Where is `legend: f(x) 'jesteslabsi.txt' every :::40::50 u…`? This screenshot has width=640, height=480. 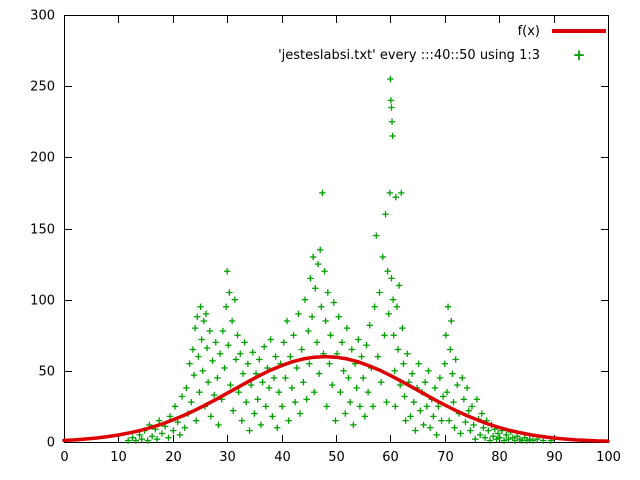
legend: f(x) 'jesteslabsi.txt' every :::40::50 u… is located at coordinates (442, 43).